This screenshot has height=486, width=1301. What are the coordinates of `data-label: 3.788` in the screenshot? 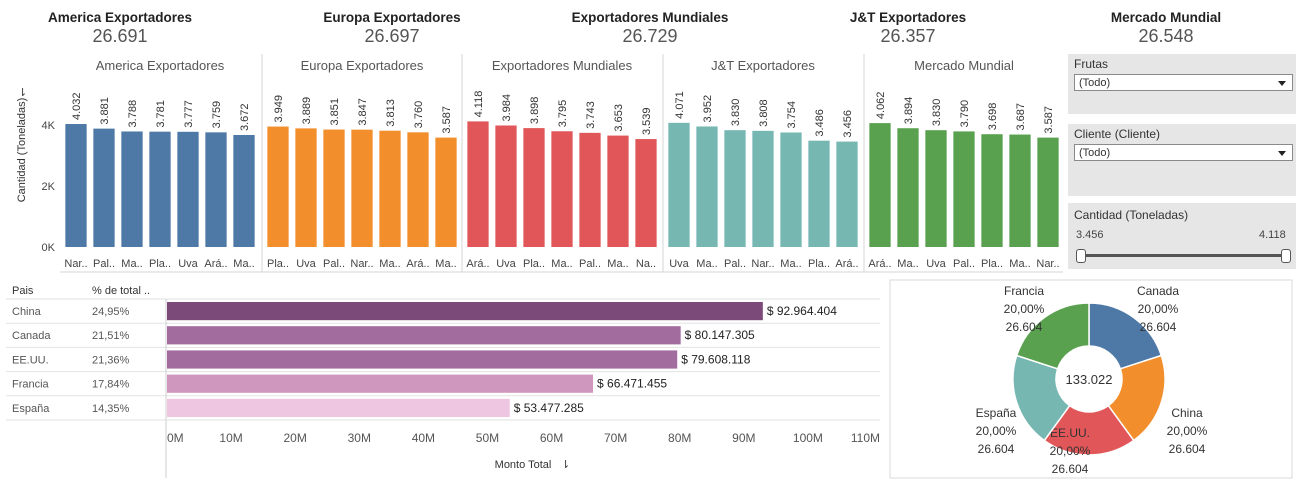 It's located at (133, 114).